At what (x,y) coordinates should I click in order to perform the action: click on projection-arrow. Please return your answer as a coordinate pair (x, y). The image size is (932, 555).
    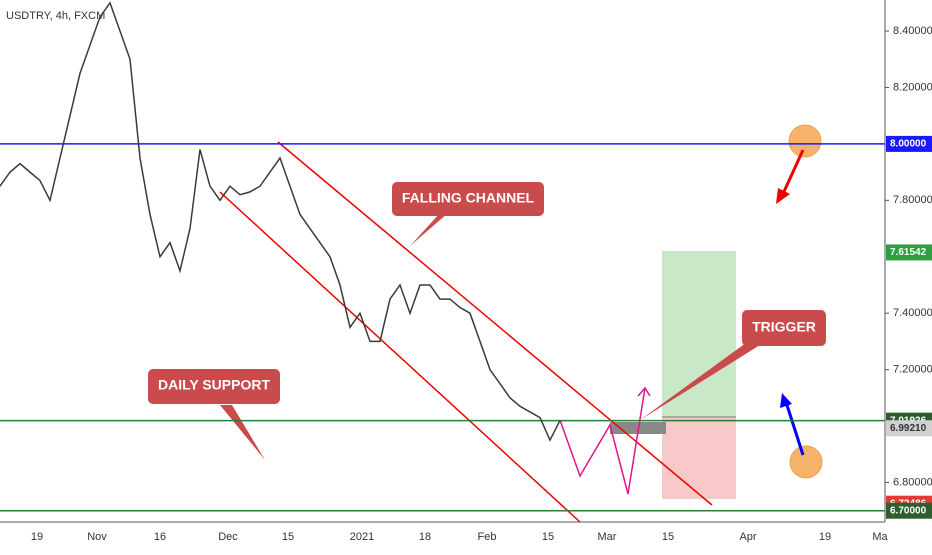
    Looking at the image, I should click on (644, 391).